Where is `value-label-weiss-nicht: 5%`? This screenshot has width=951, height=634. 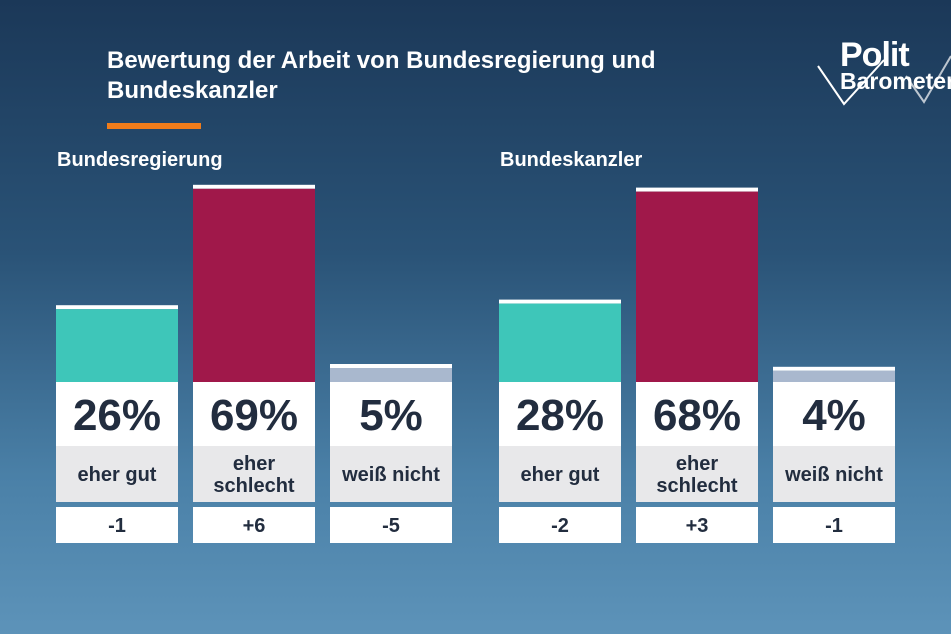 value-label-weiss-nicht: 5% is located at coordinates (391, 415).